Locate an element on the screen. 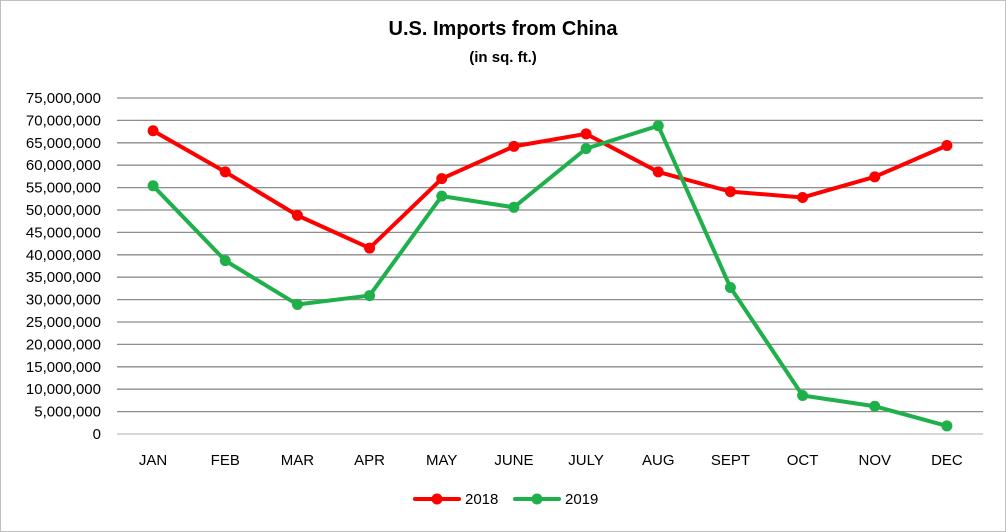 The height and width of the screenshot is (532, 1006). y-tick-label: 60,000,000 is located at coordinates (63, 165).